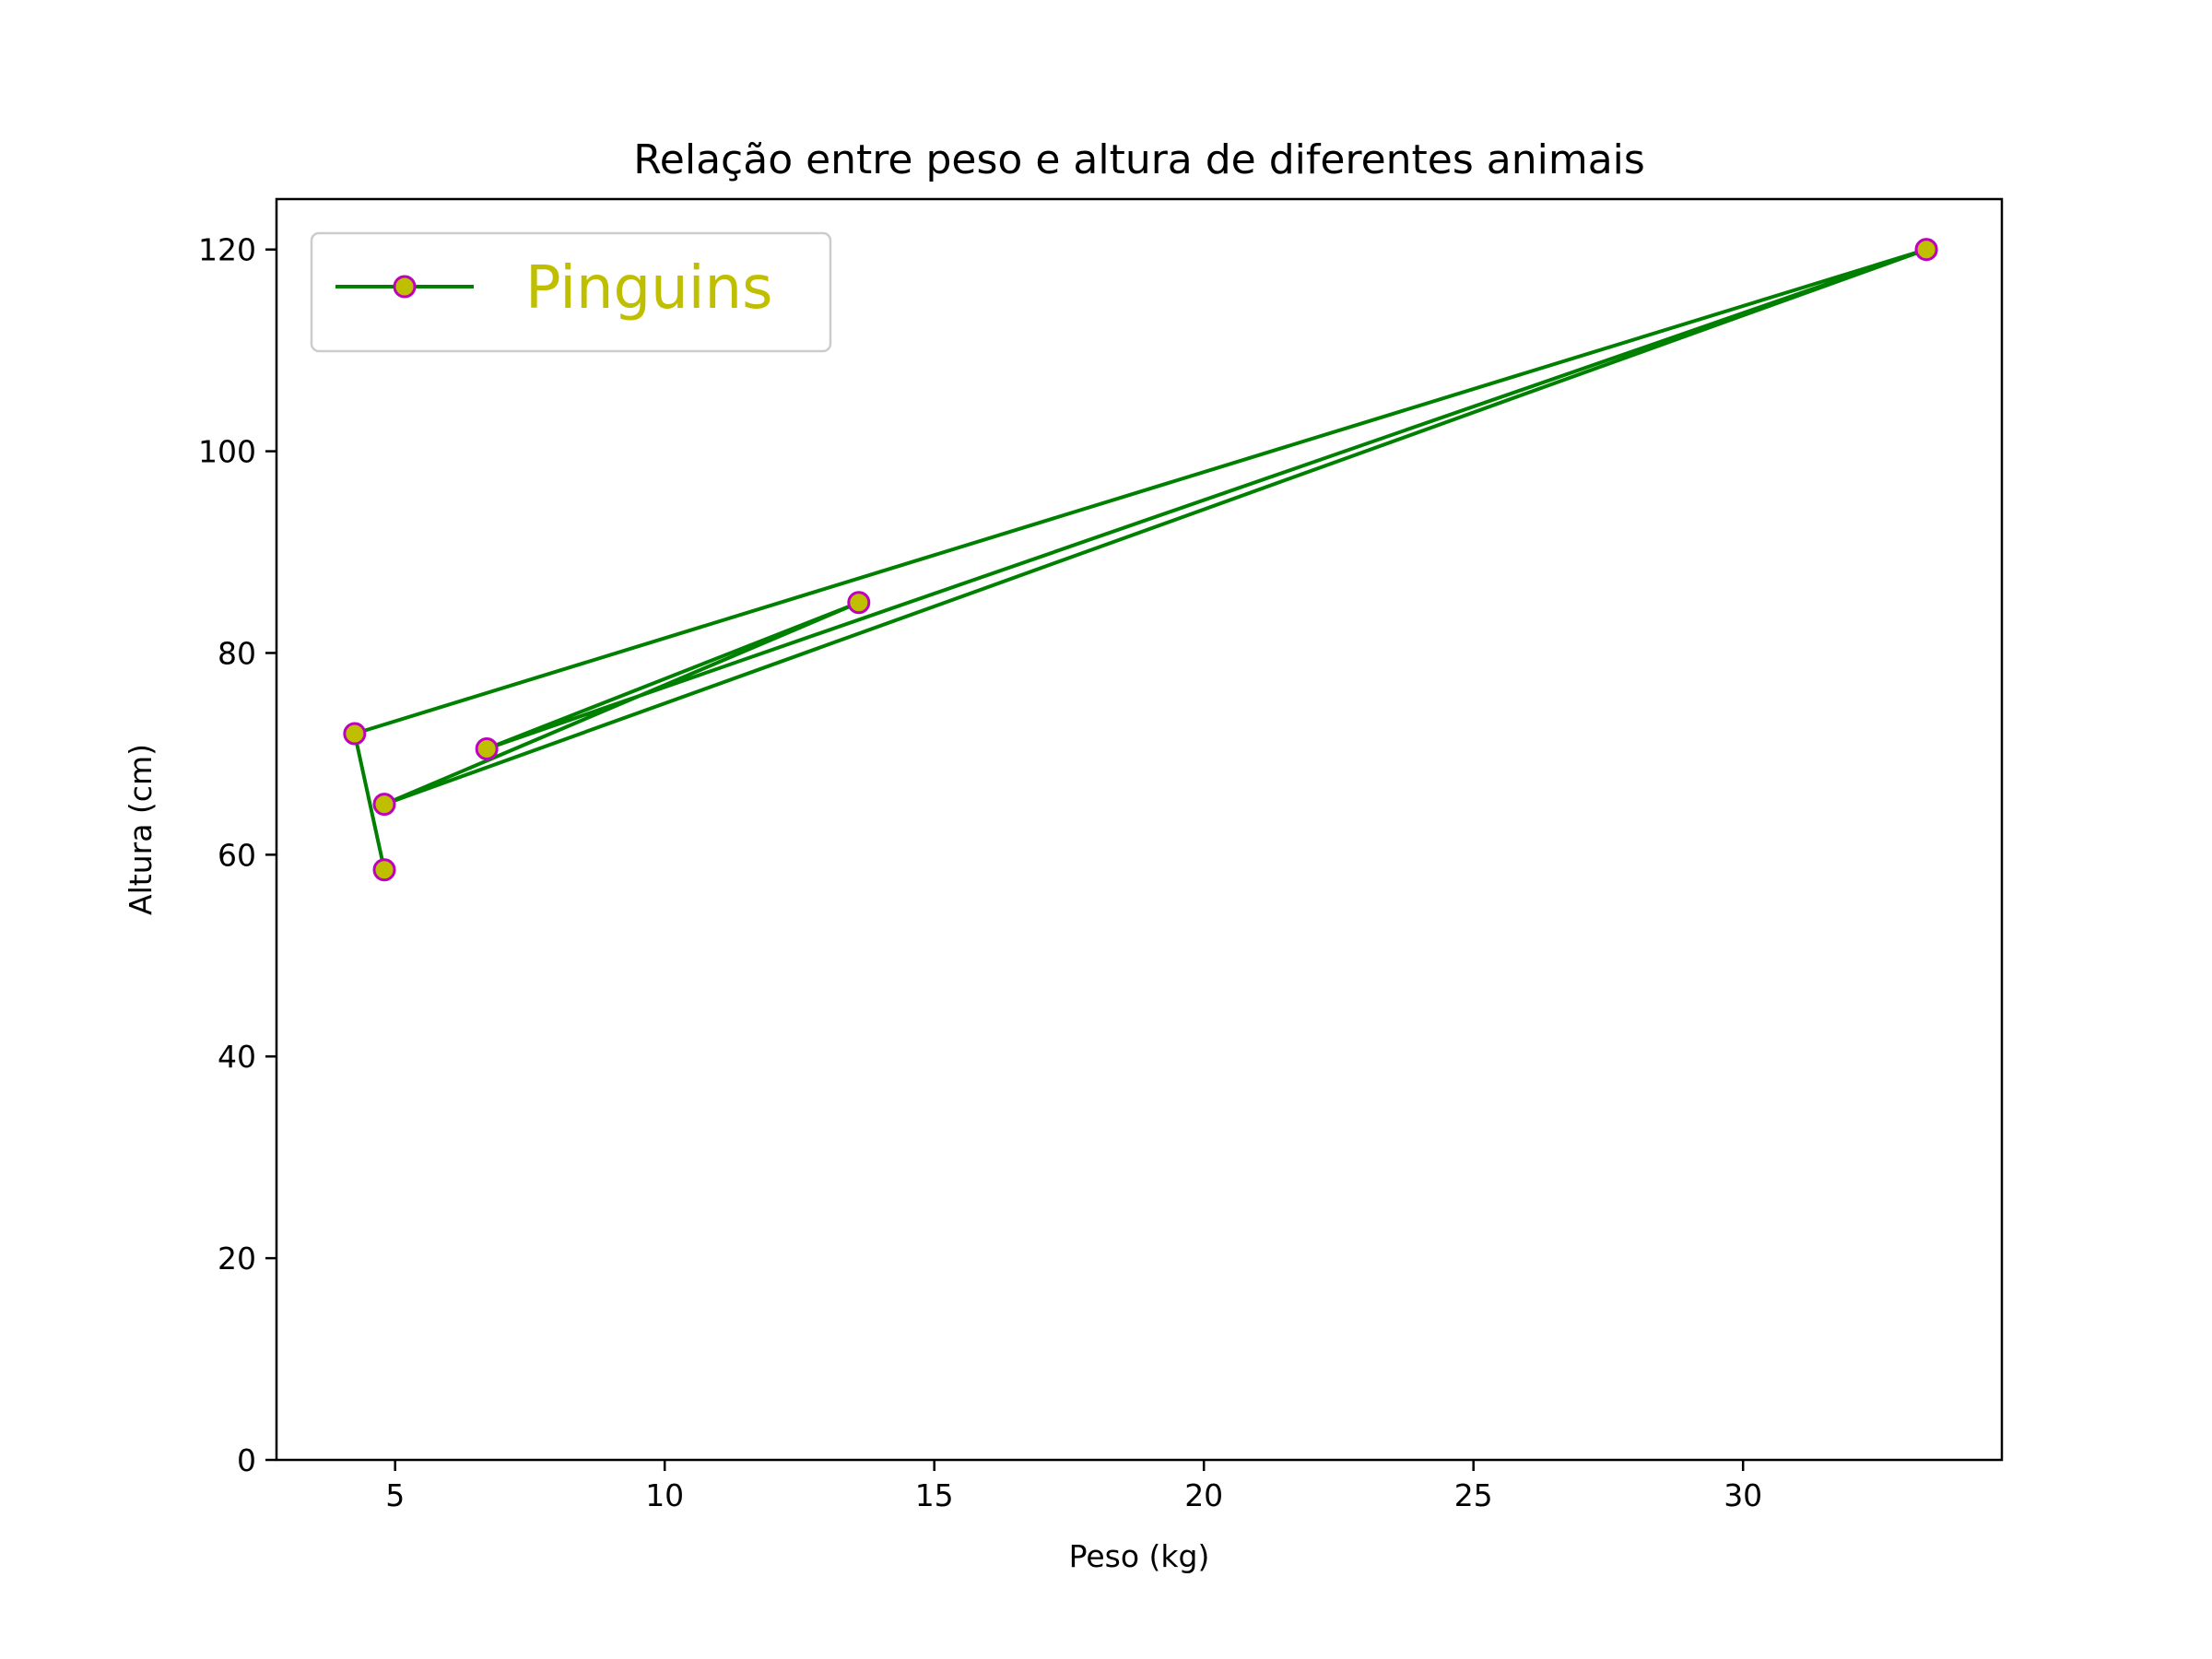  What do you see at coordinates (1203, 1495) in the screenshot?
I see `x-tick-label: 20` at bounding box center [1203, 1495].